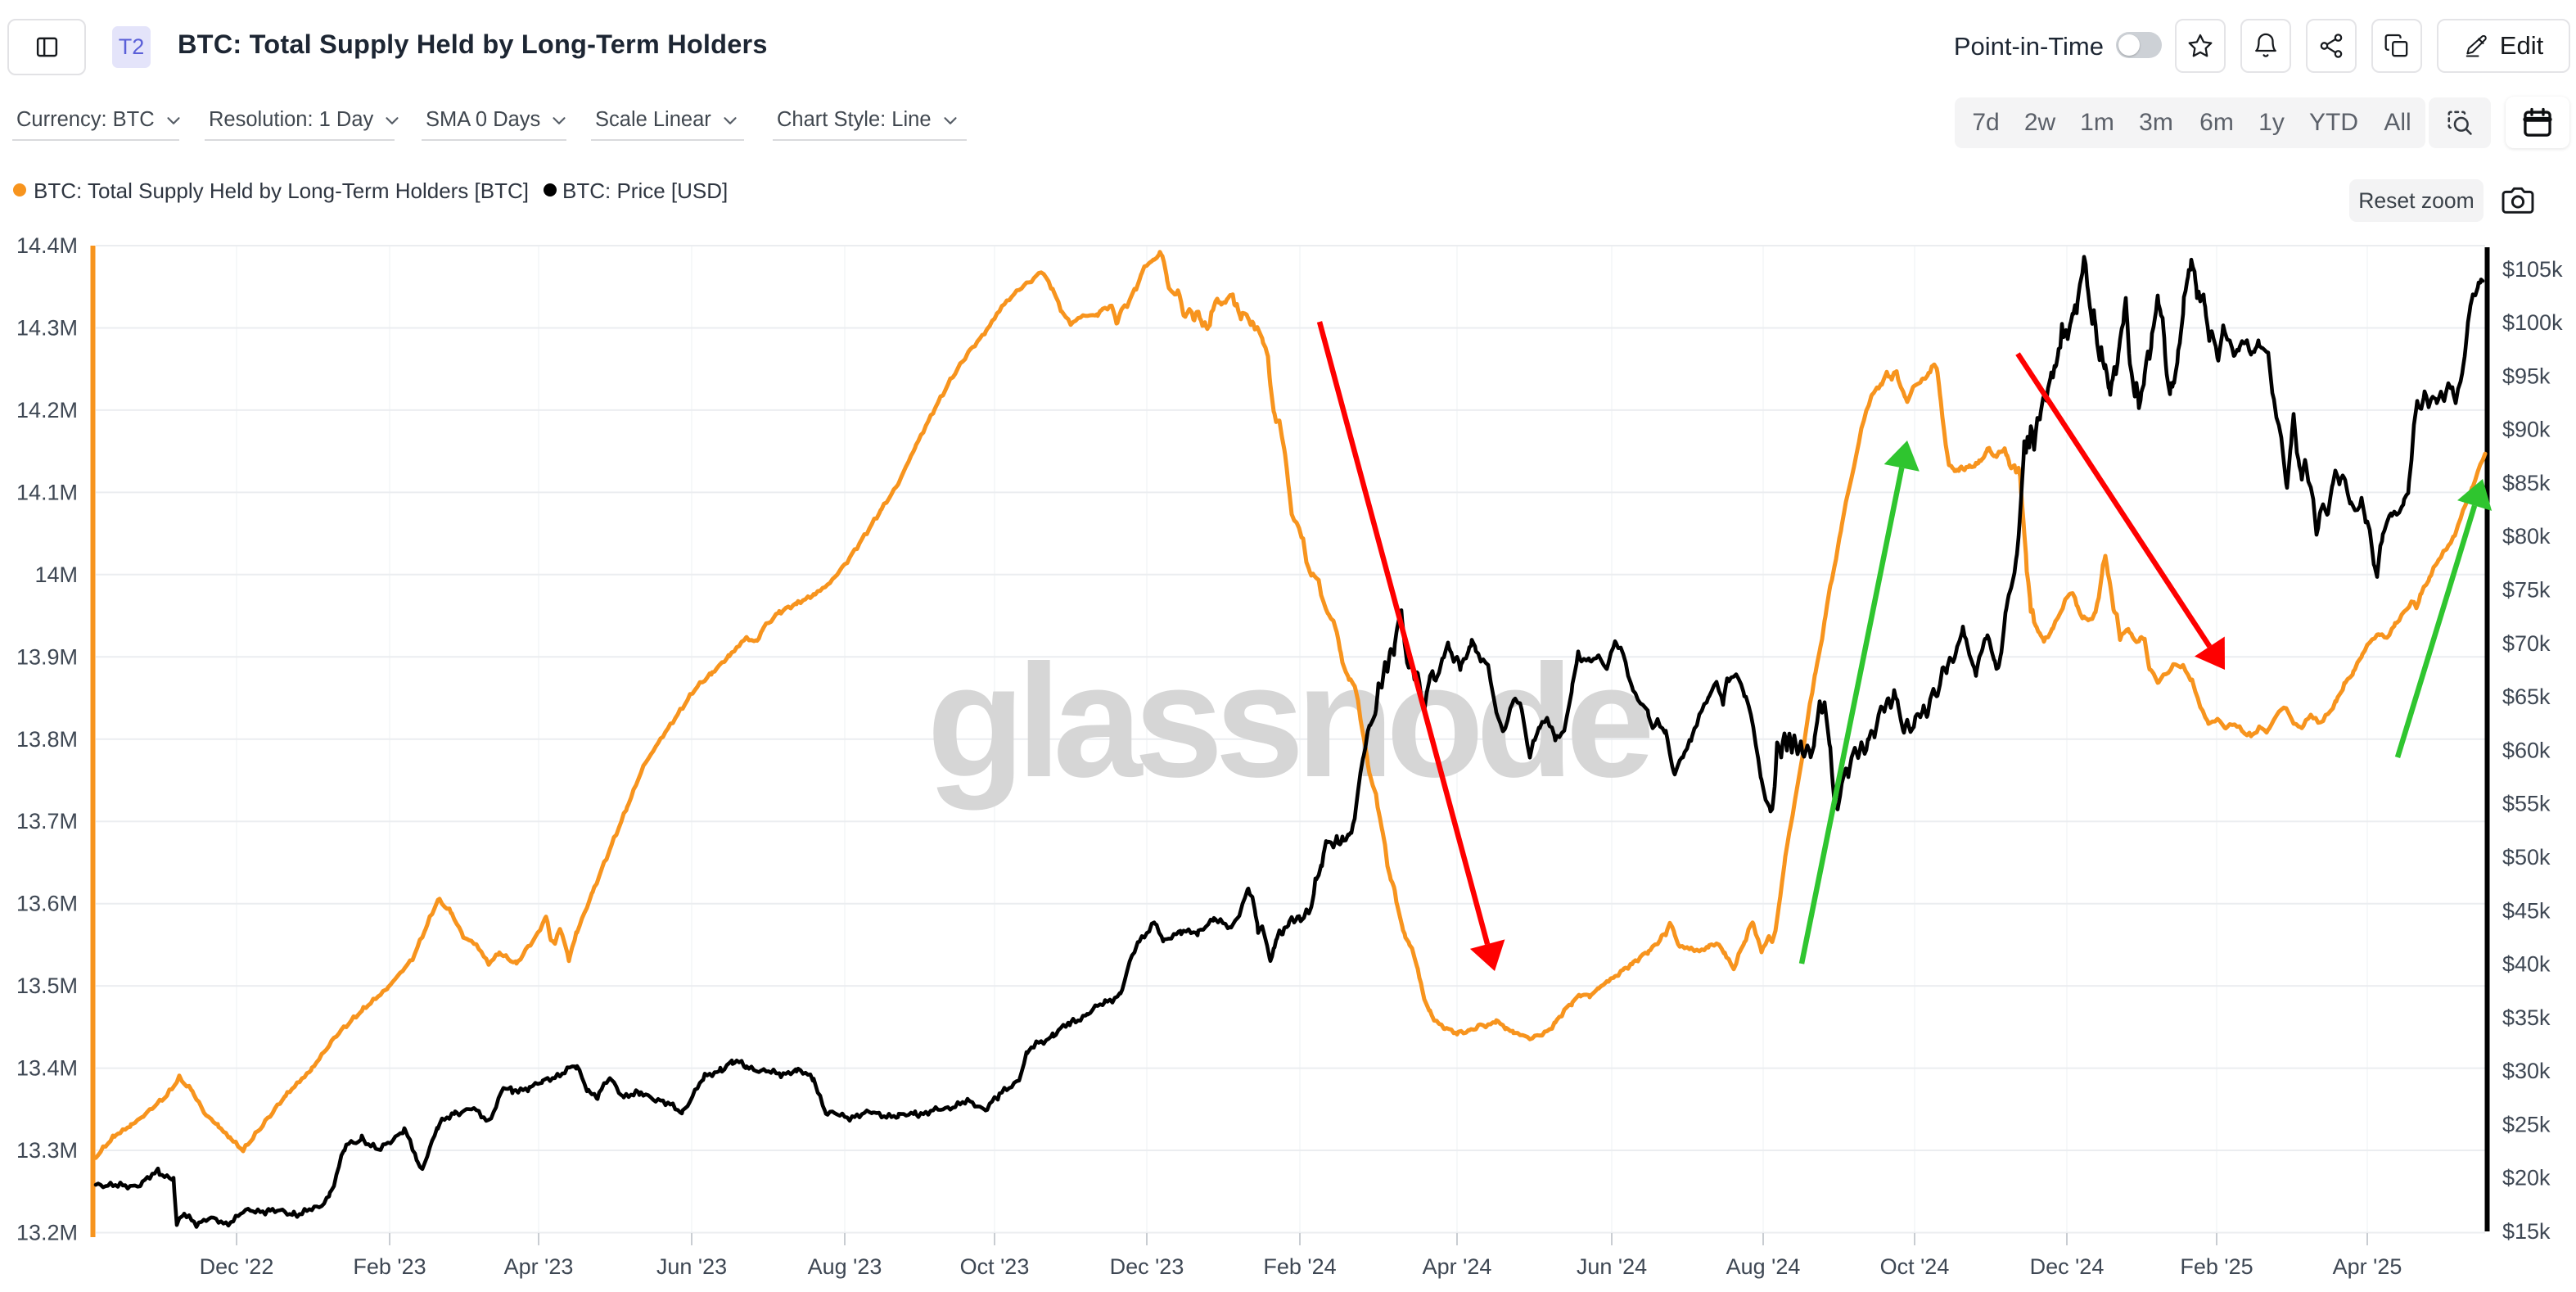 The image size is (2576, 1292). Describe the element at coordinates (2526, 1017) in the screenshot. I see `svg-text: $35k` at that location.